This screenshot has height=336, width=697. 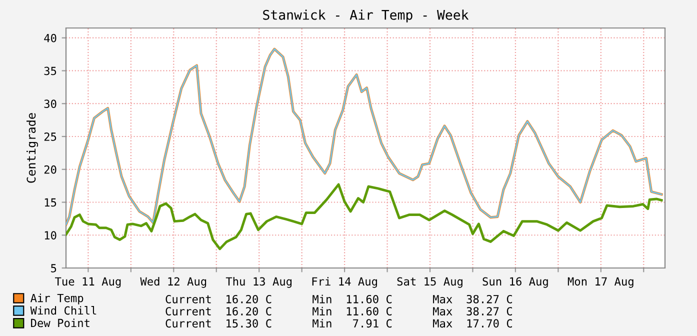 What do you see at coordinates (53, 268) in the screenshot?
I see `y-tick-label: 5` at bounding box center [53, 268].